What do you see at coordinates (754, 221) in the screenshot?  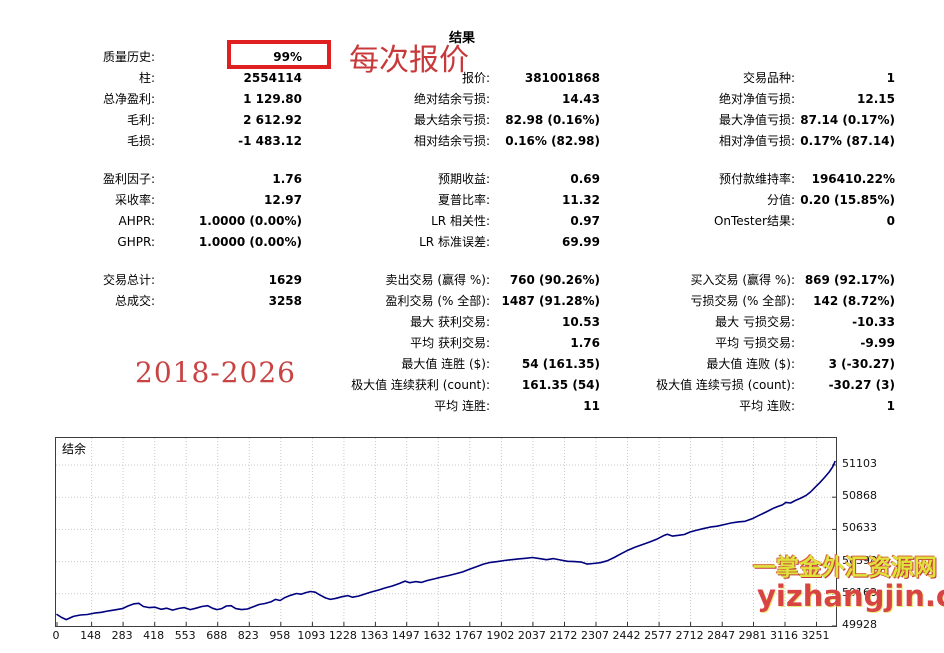 I see `stat-label: OnTester结果:` at bounding box center [754, 221].